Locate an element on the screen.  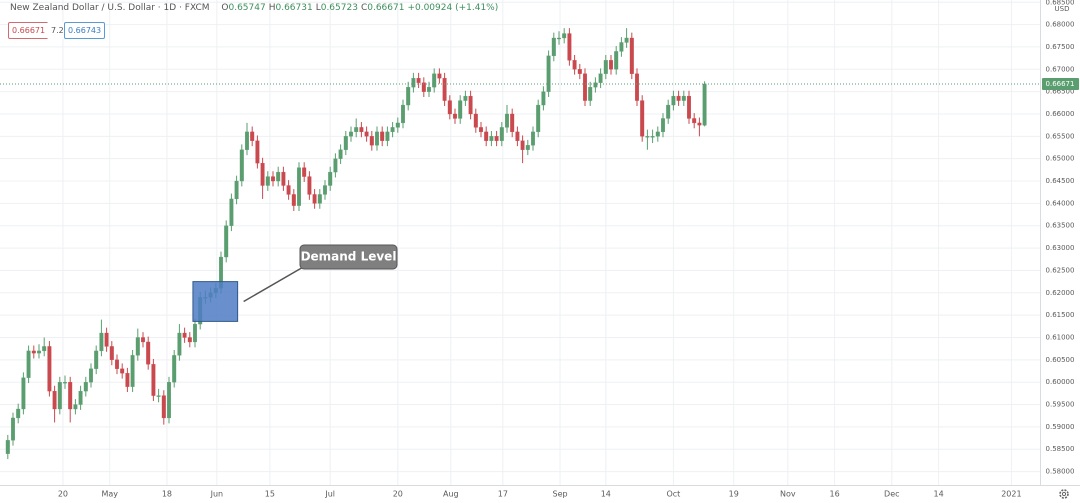
y-tick-label: 0.67500 is located at coordinates (1060, 47).